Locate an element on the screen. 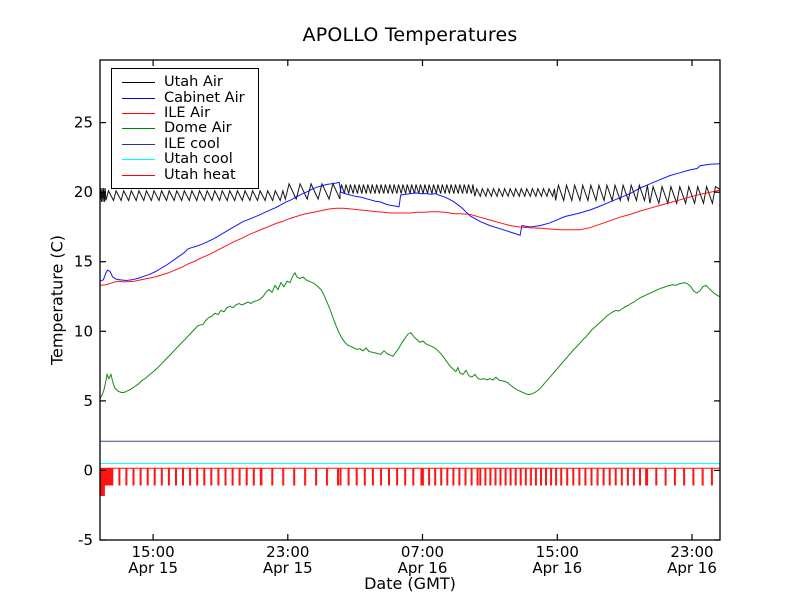  y-tick-label: -5 is located at coordinates (85, 540).